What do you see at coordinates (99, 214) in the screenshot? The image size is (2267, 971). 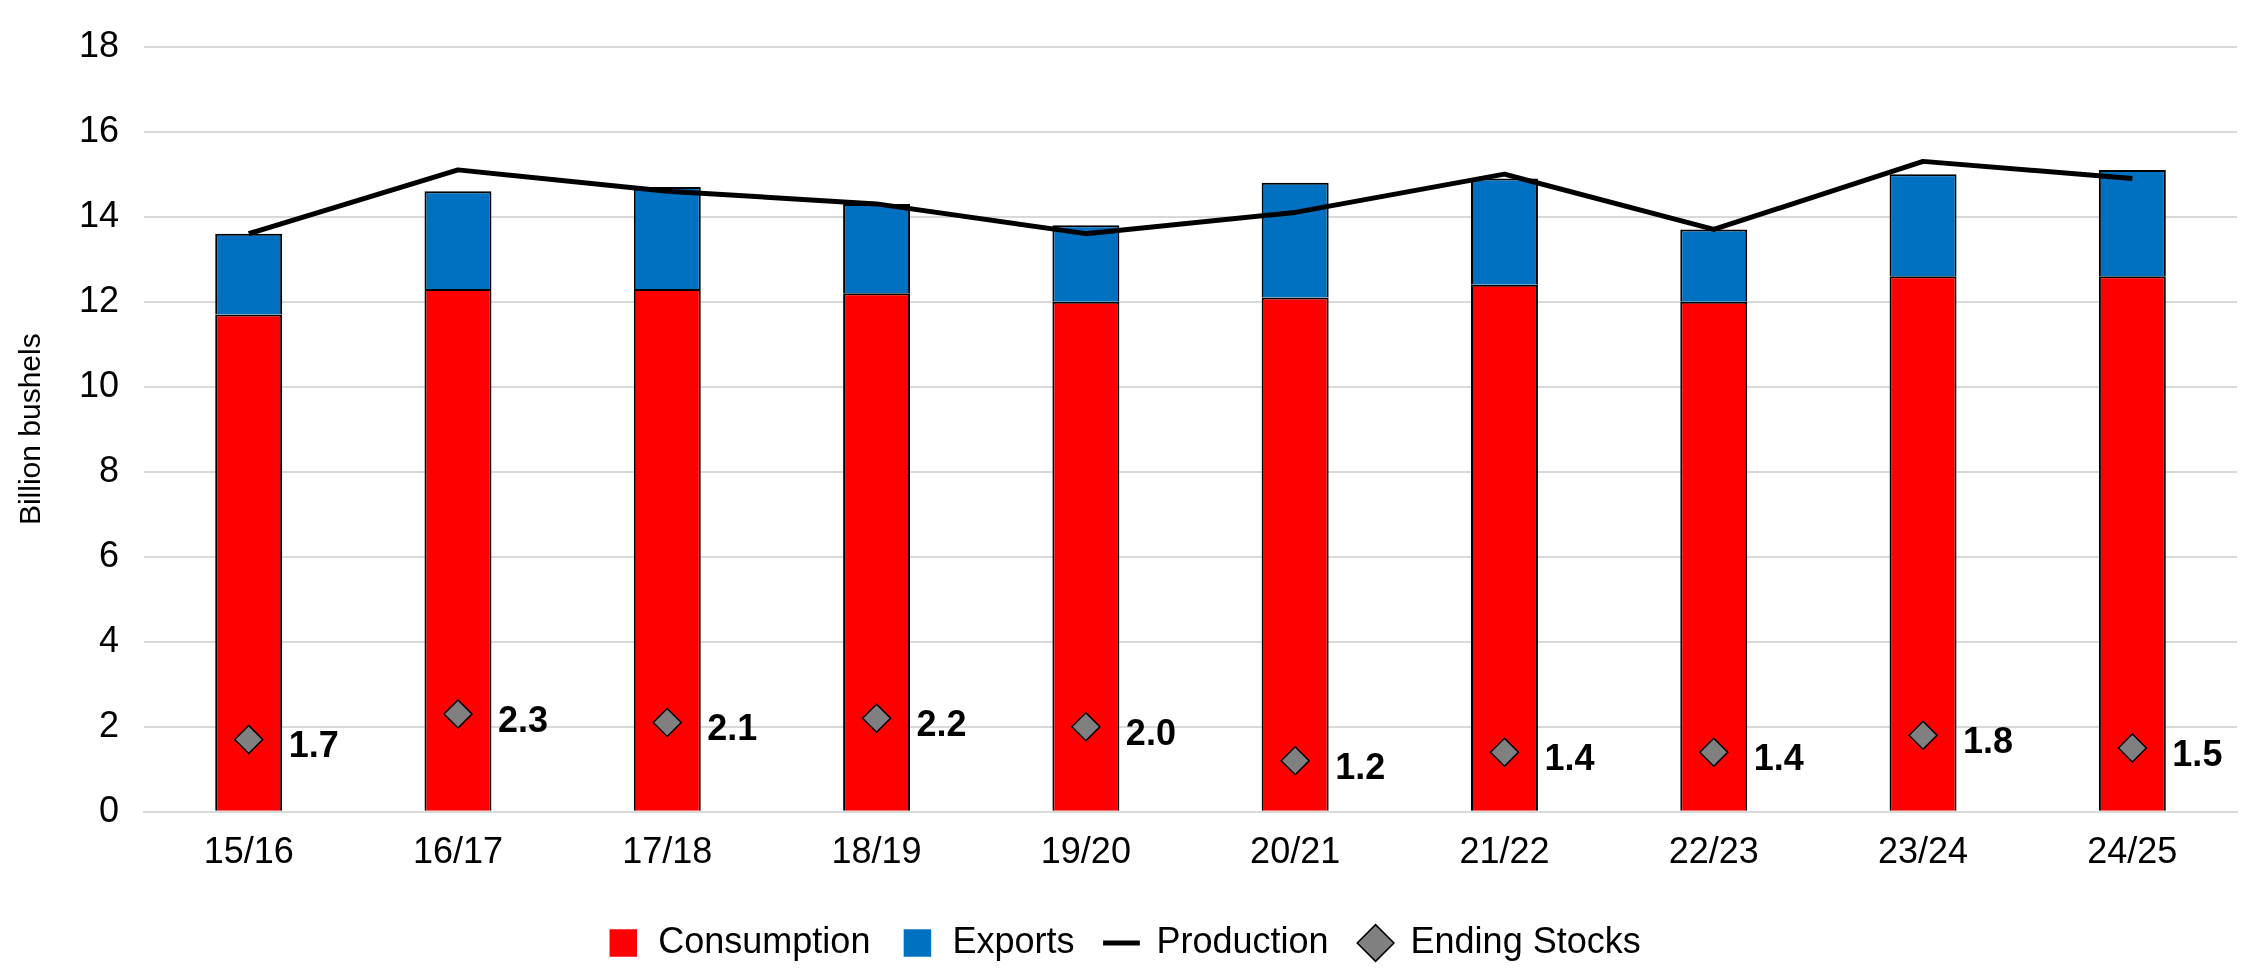 I see `y-tick-label: 14` at bounding box center [99, 214].